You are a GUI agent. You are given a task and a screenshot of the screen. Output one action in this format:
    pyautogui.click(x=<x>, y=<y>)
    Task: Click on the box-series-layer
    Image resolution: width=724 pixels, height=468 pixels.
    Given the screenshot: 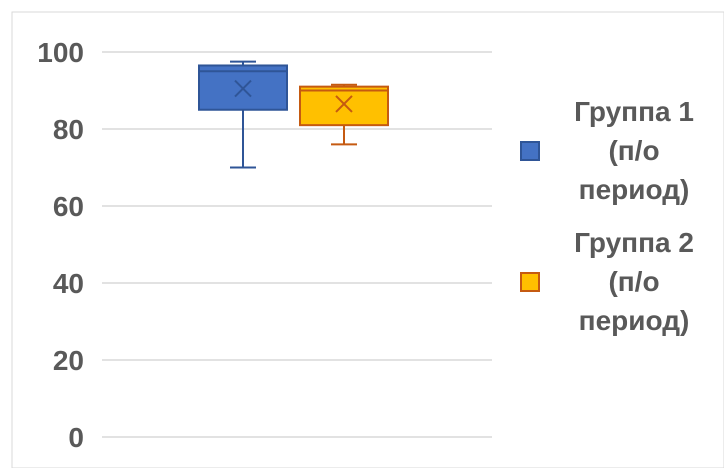 What is the action you would take?
    pyautogui.click(x=293, y=114)
    